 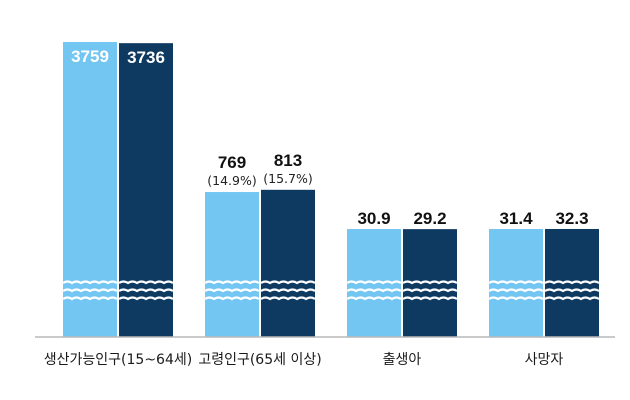 I want to click on value-label: 769, so click(x=232, y=162).